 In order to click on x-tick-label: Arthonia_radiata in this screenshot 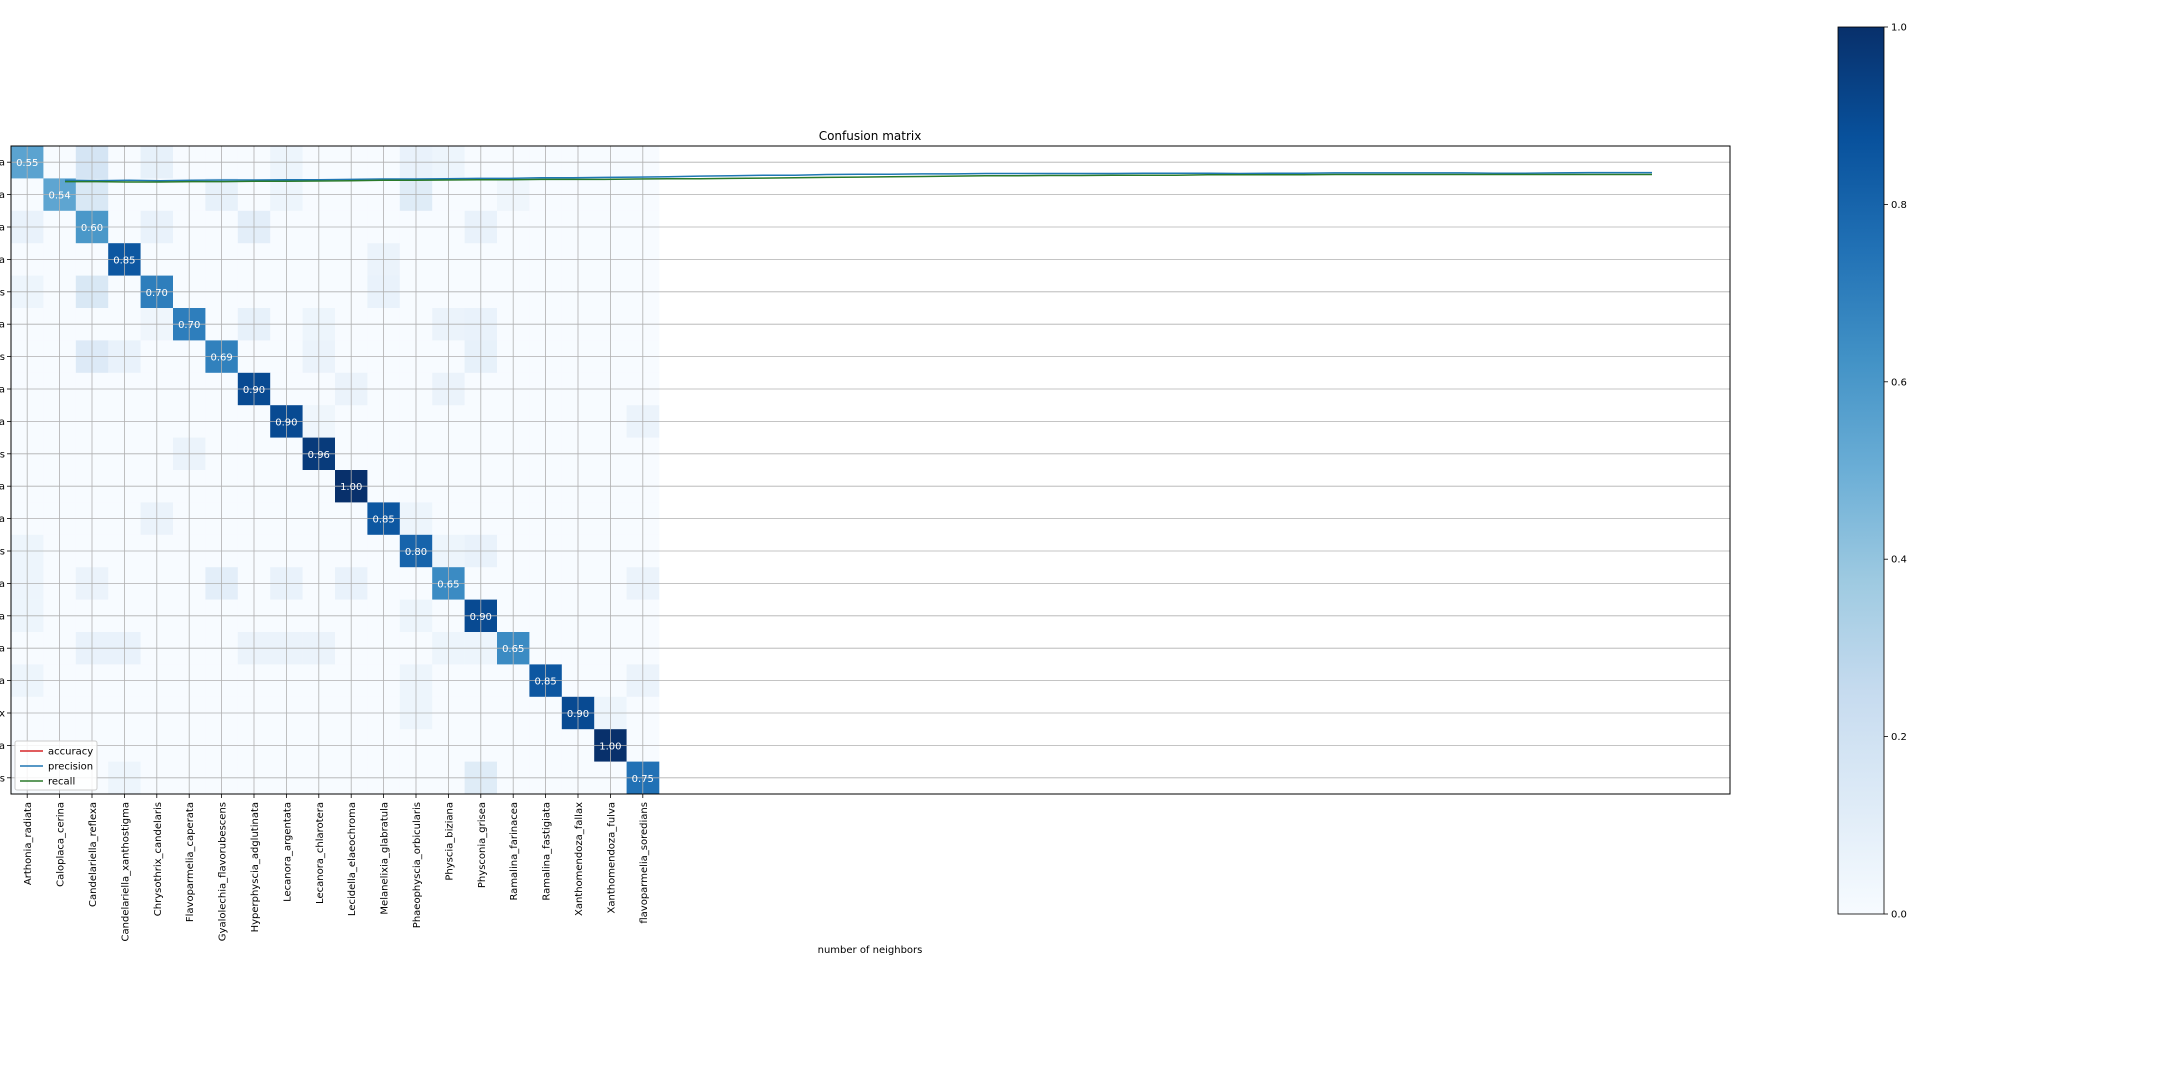, I will do `click(28, 843)`.